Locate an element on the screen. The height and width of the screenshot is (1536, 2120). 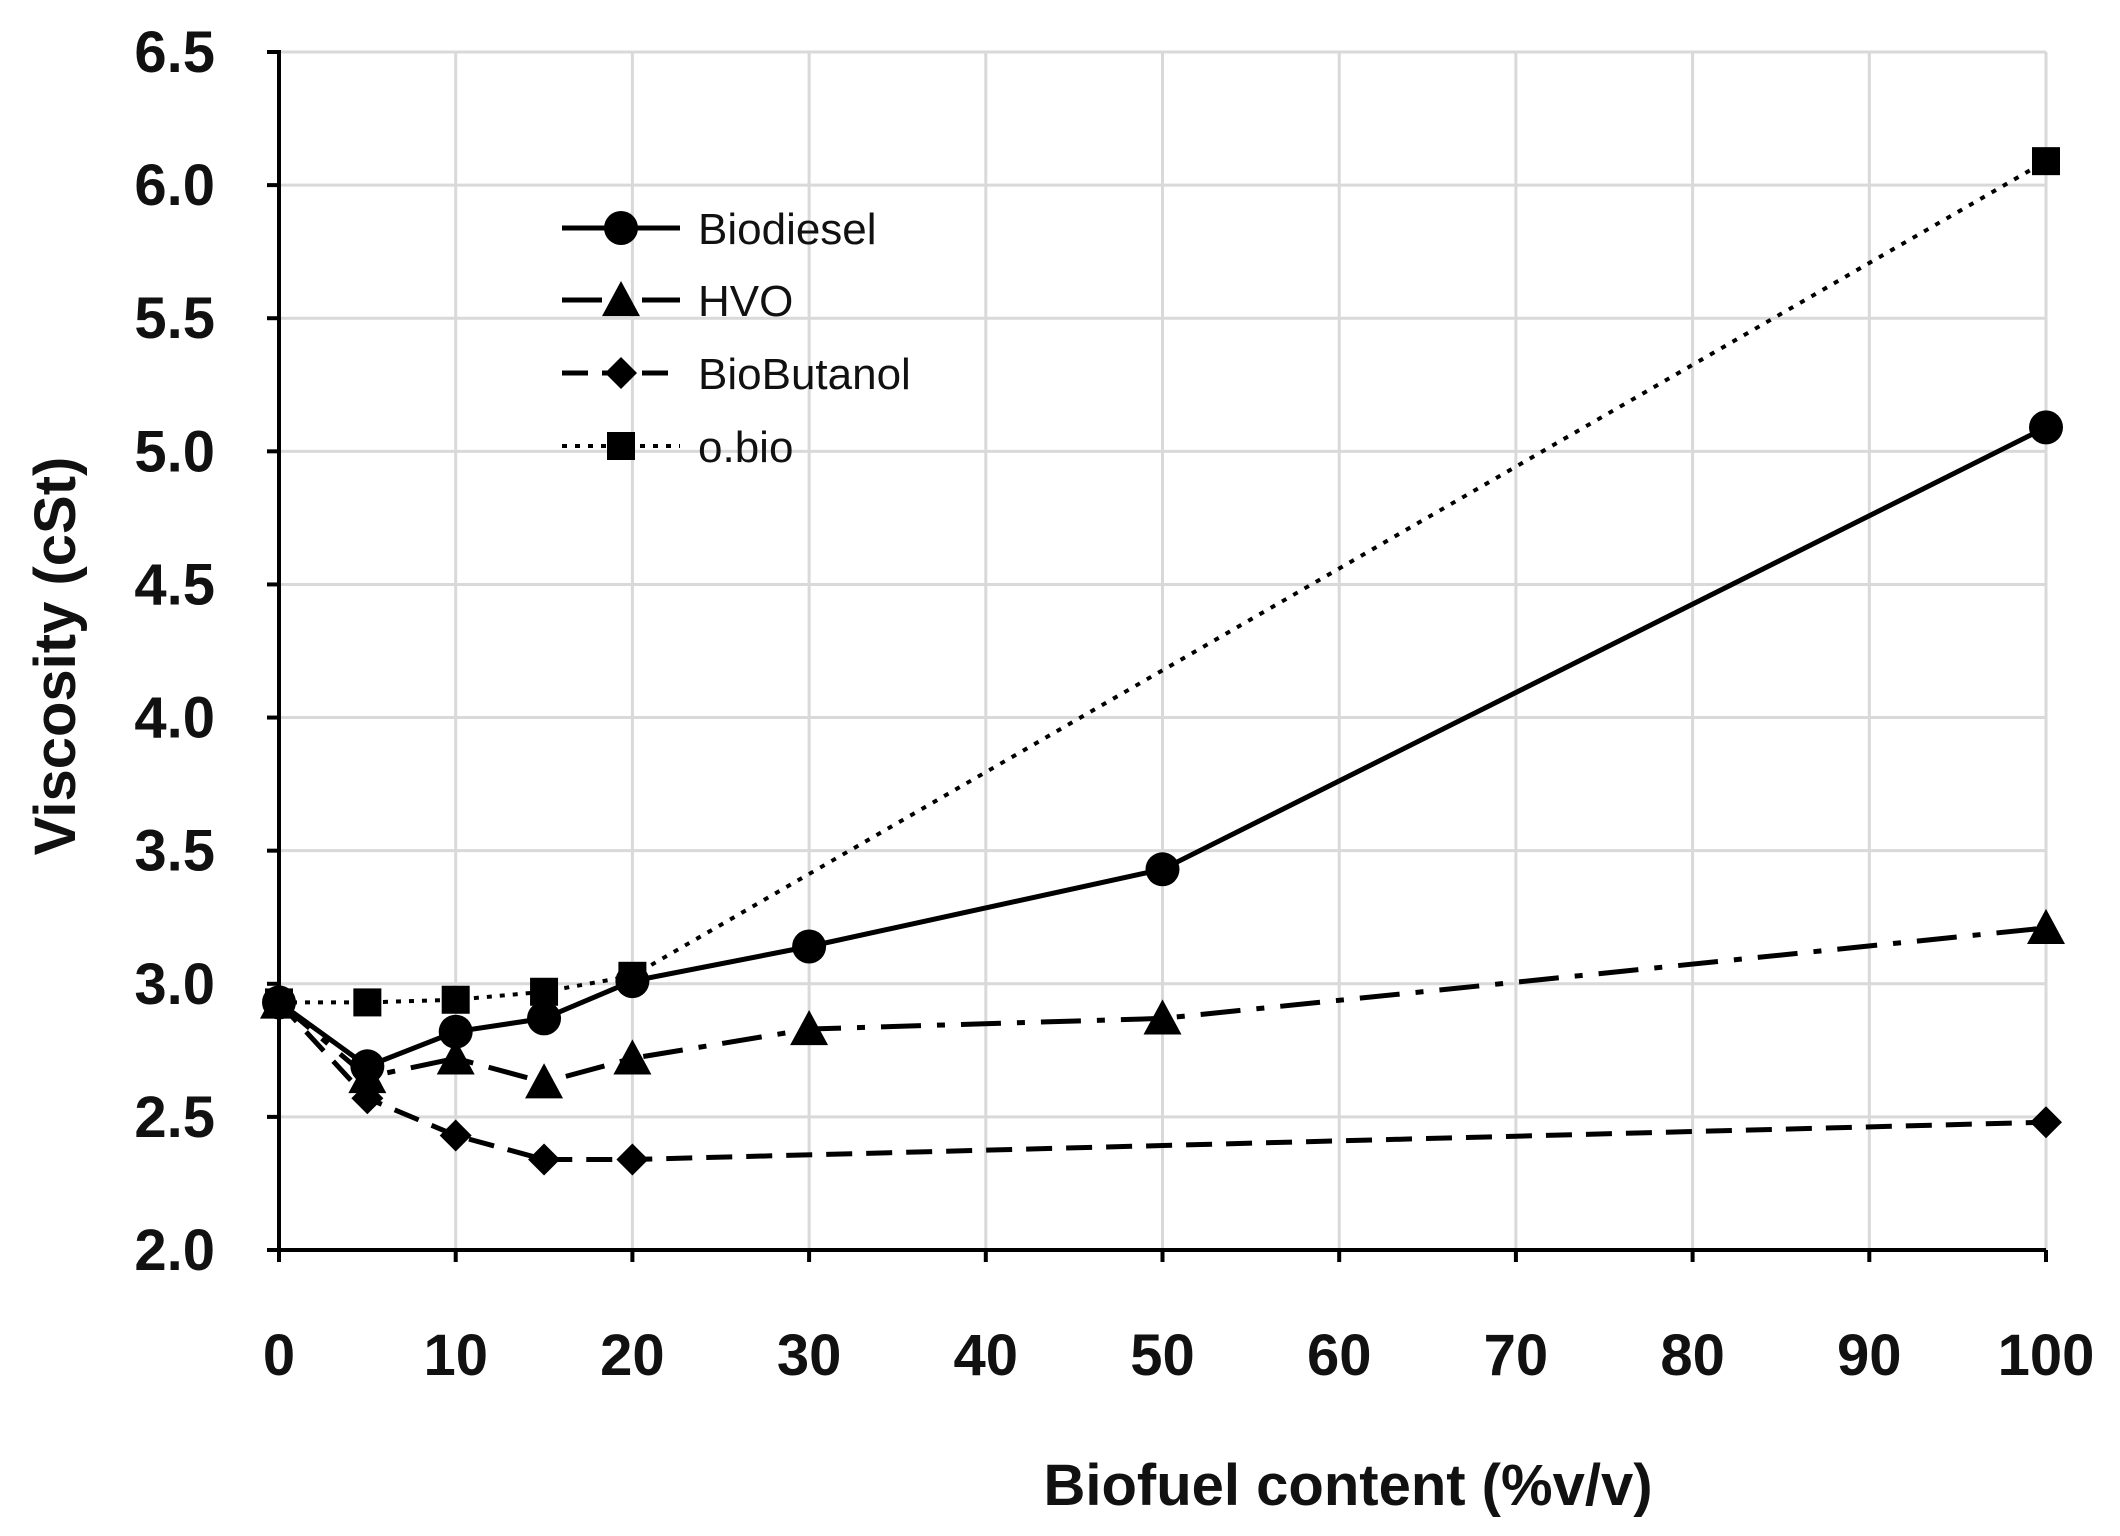
series-hvo is located at coordinates (1162, 1003).